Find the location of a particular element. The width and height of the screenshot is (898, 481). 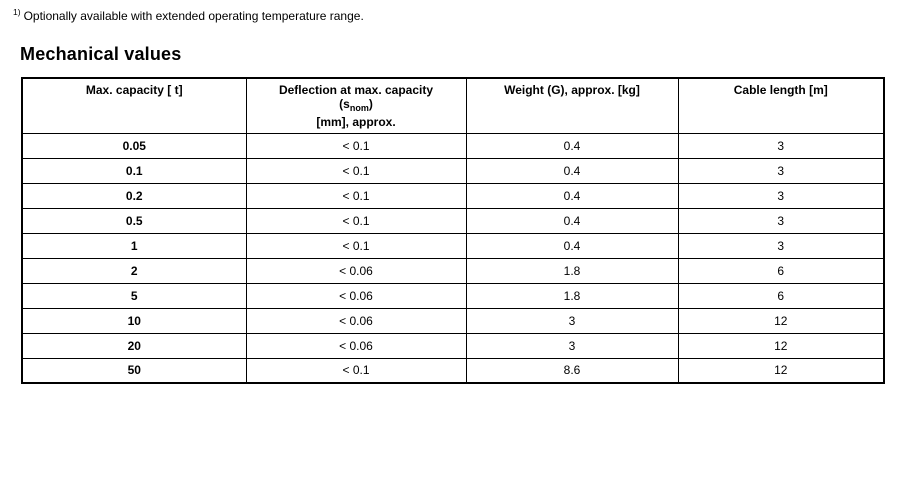

cell-max-capacity: 2 is located at coordinates (134, 270).